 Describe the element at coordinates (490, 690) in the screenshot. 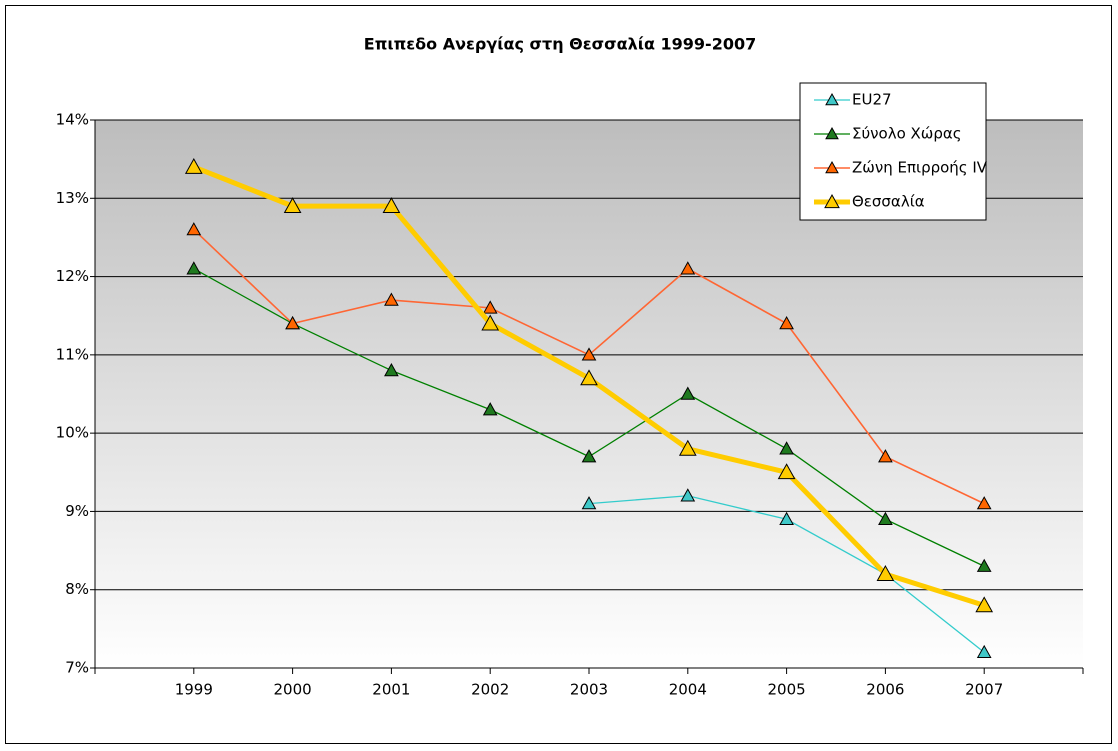

I see `x-tick-label: 2002` at that location.